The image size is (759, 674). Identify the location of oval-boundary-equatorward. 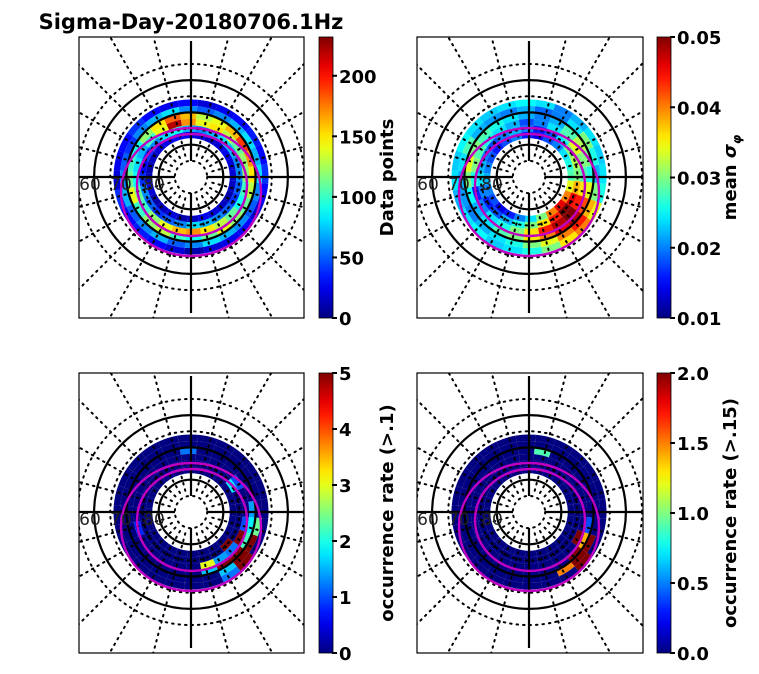
(191, 527).